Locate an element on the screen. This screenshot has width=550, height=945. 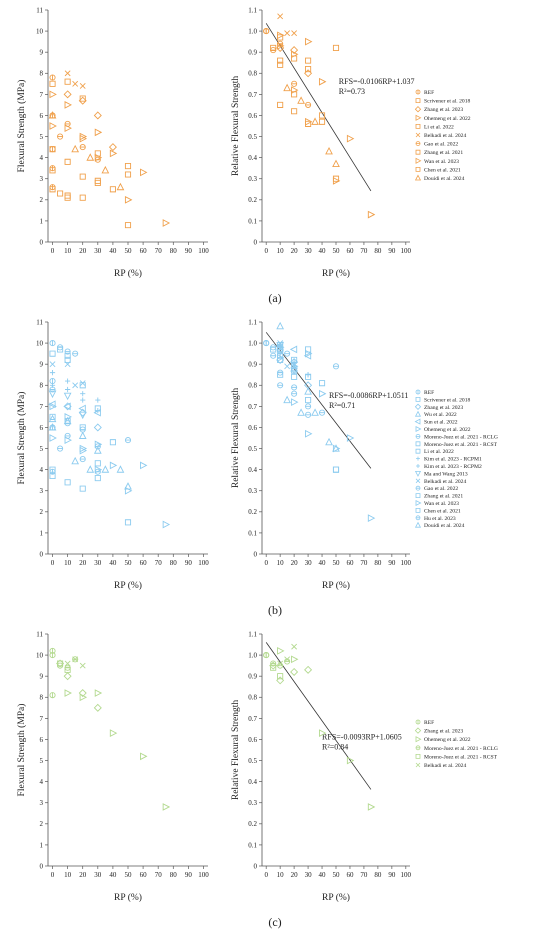
x-tick-label: 80 is located at coordinates (174, 563).